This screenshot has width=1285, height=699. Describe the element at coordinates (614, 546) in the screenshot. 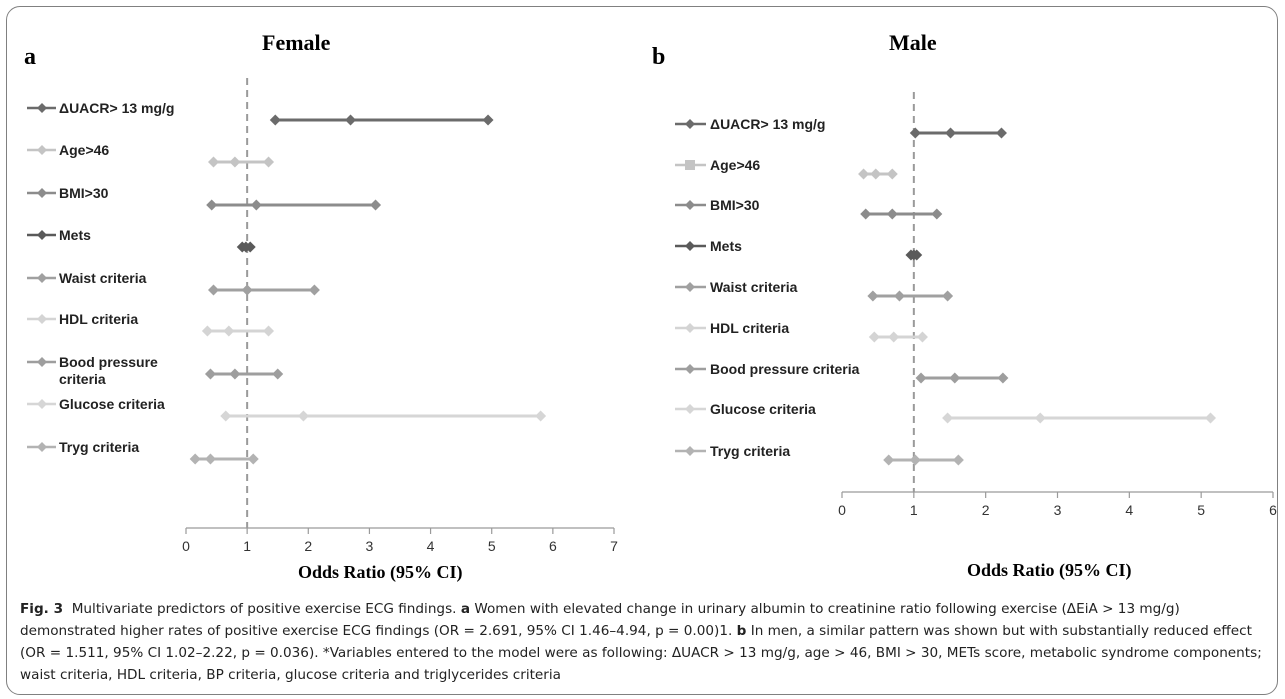

I see `x-tick-label: 7` at that location.